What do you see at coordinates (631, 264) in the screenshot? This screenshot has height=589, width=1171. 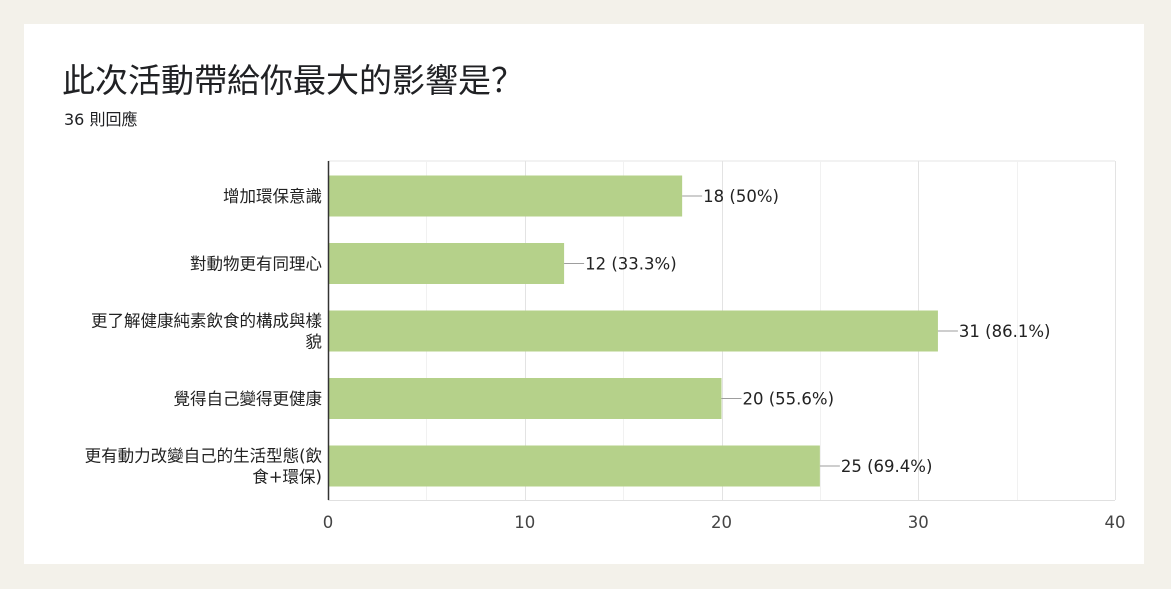 I see `data-label: 12 (33.3%)` at bounding box center [631, 264].